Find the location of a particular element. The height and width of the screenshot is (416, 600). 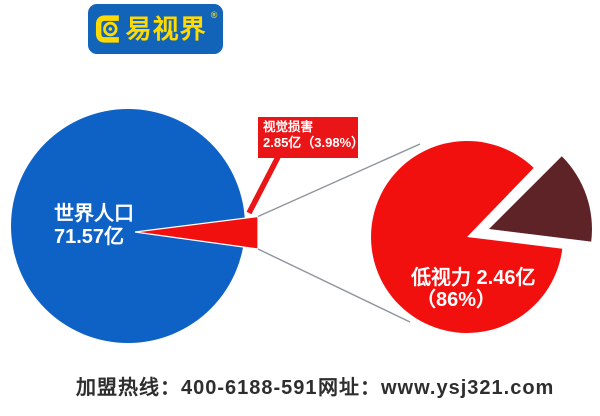

impairment-callout-line2: 2.85亿（3.98%） is located at coordinates (314, 142).